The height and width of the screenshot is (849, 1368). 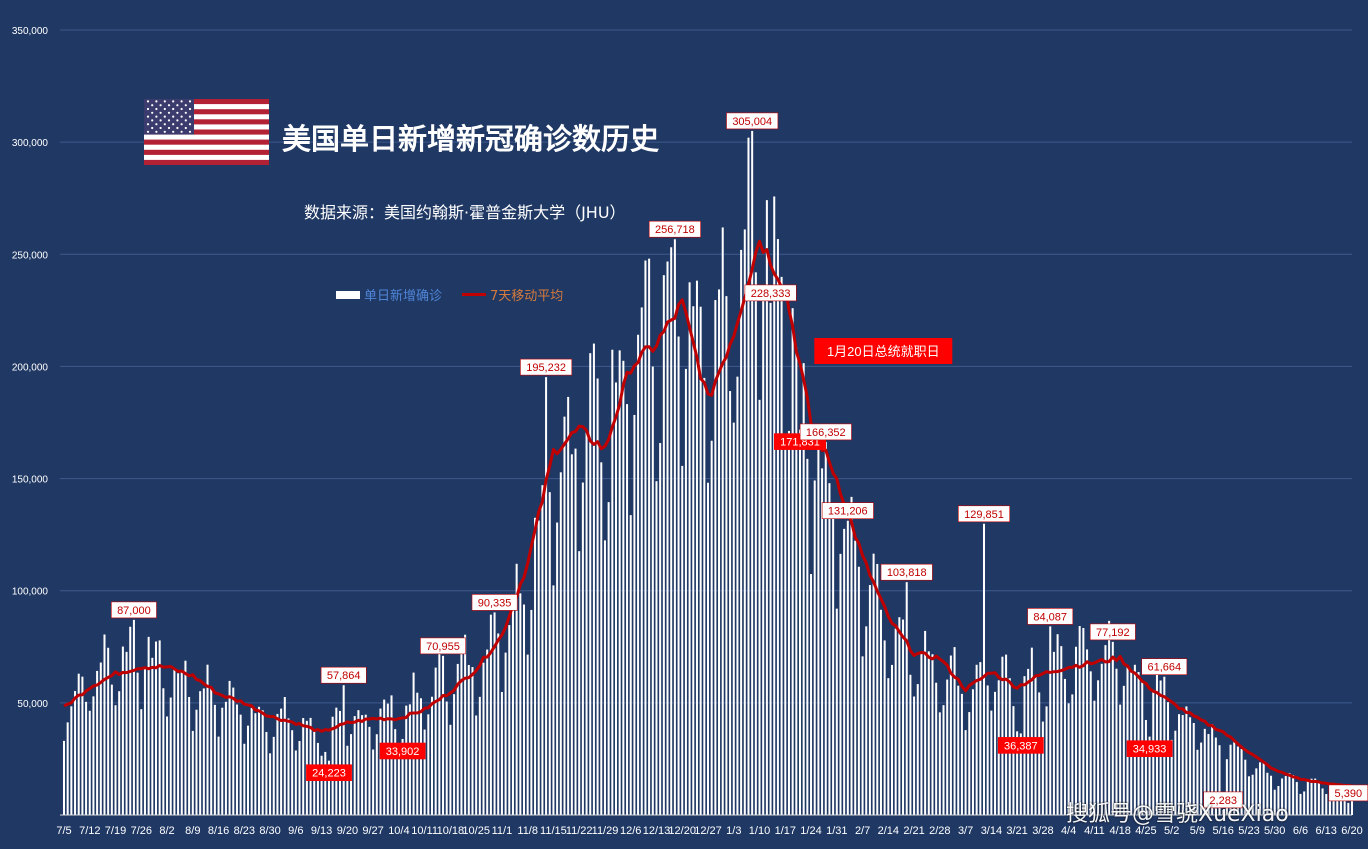 What do you see at coordinates (862, 831) in the screenshot?
I see `x-tick-label: 2/7` at bounding box center [862, 831].